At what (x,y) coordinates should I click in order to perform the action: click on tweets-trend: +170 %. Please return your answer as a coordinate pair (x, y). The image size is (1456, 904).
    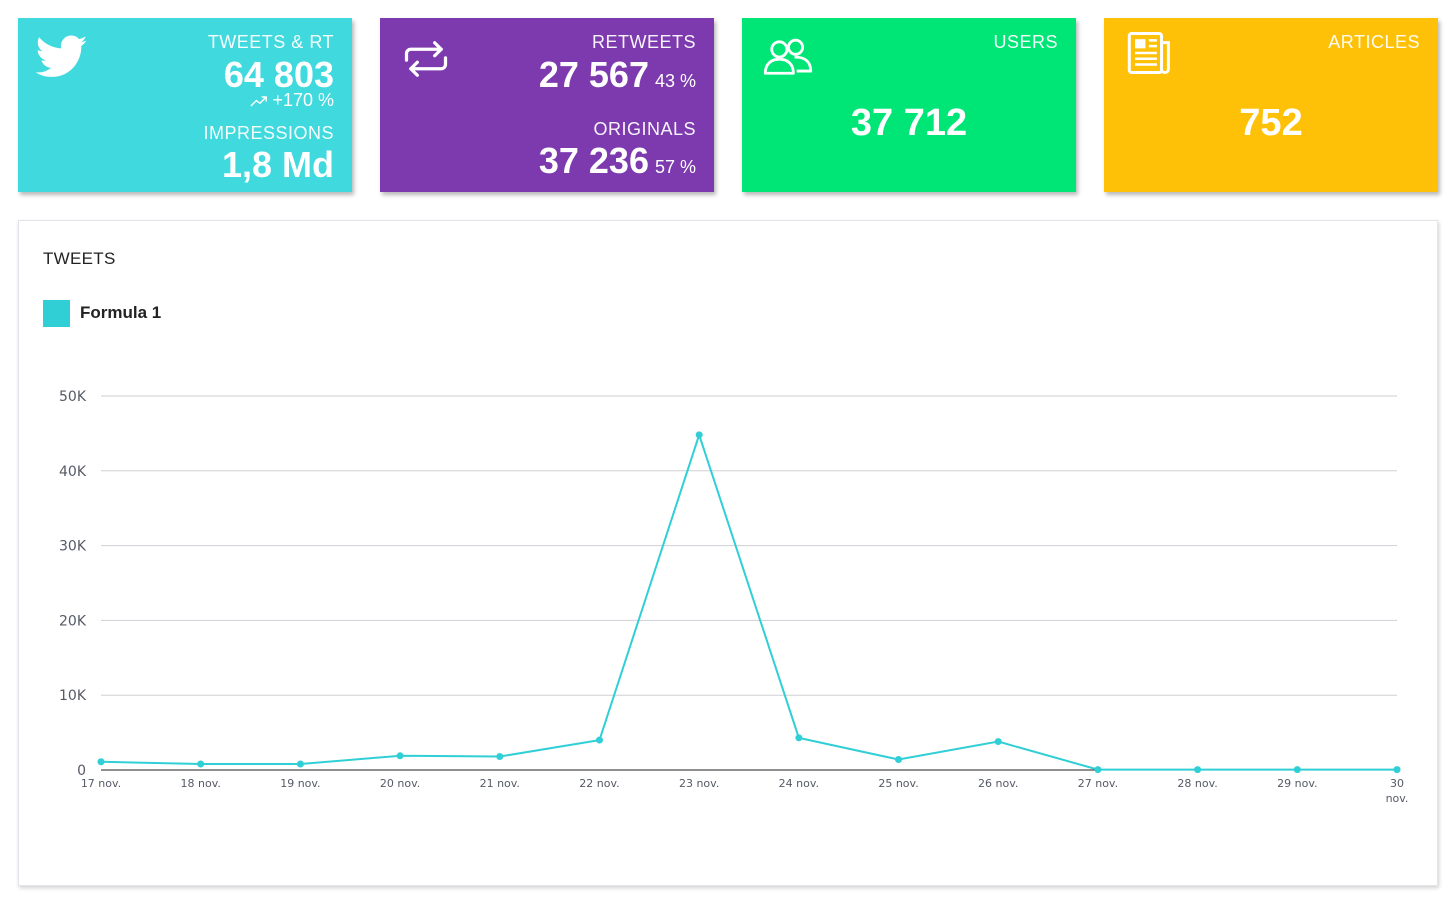
    Looking at the image, I should click on (292, 100).